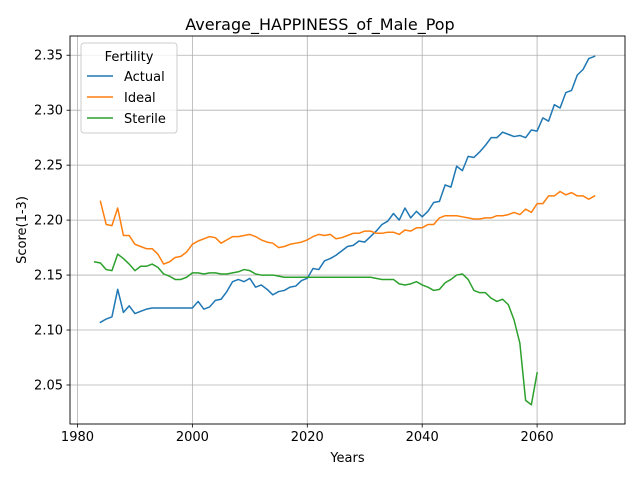  What do you see at coordinates (22, 230) in the screenshot?
I see `y-axis-title: Score(1-3)` at bounding box center [22, 230].